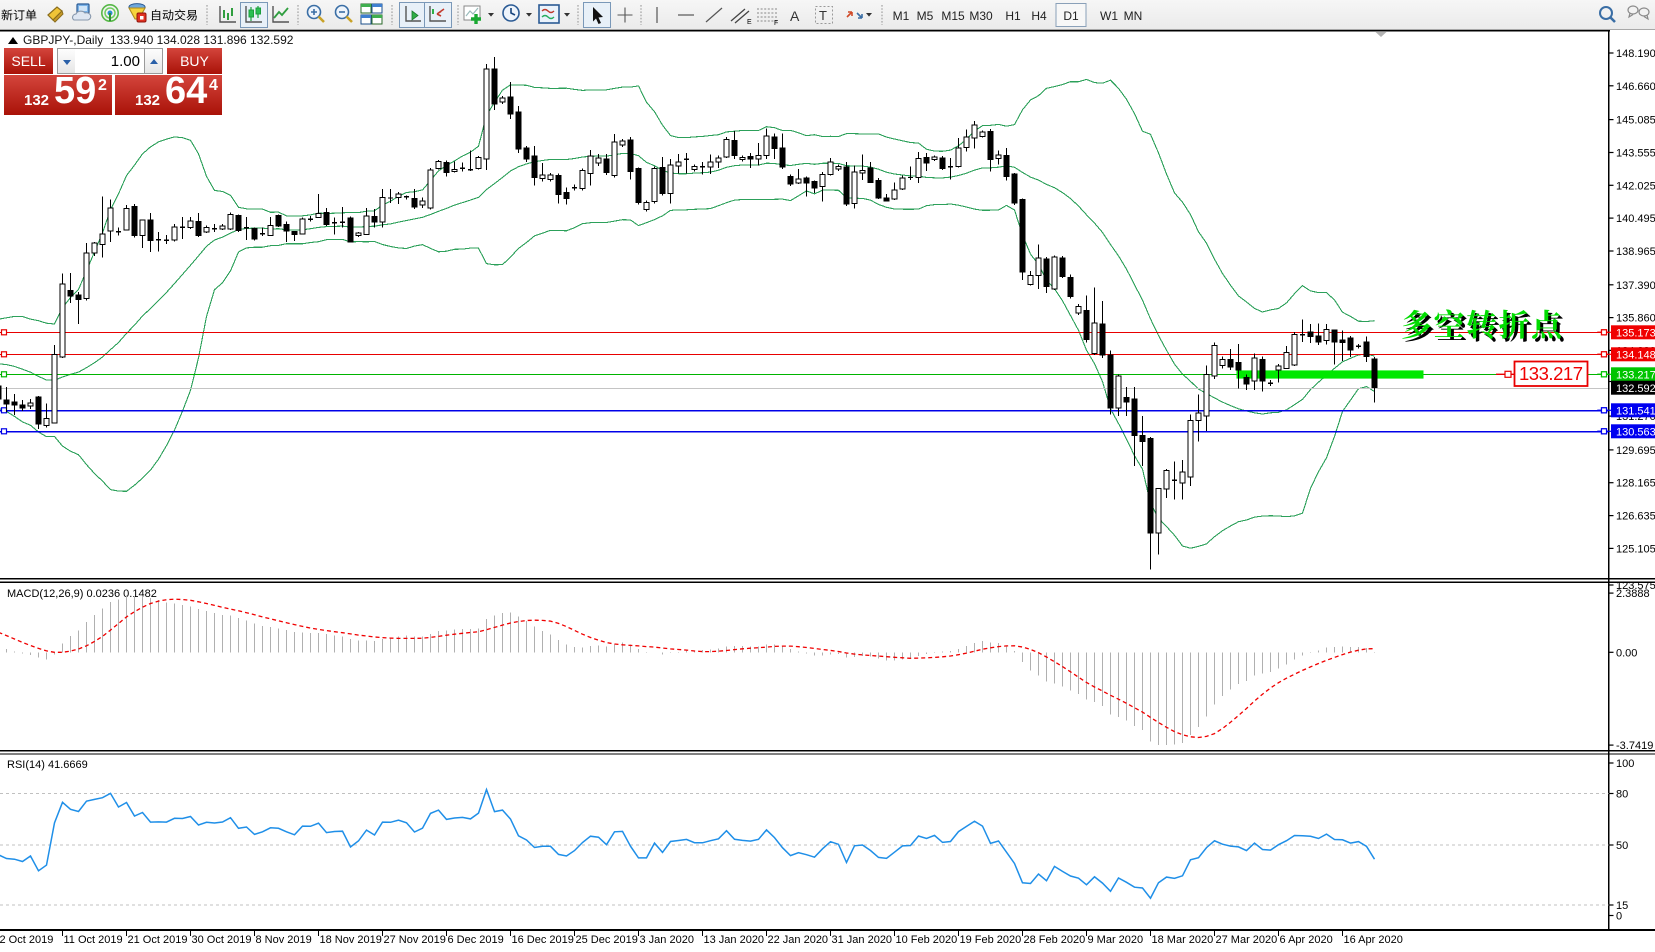 The height and width of the screenshot is (952, 1655). Describe the element at coordinates (1635, 219) in the screenshot. I see `svg-text: 140.495` at that location.